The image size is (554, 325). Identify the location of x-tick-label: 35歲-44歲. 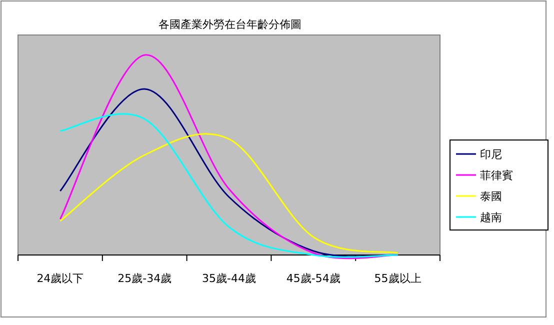
(229, 278).